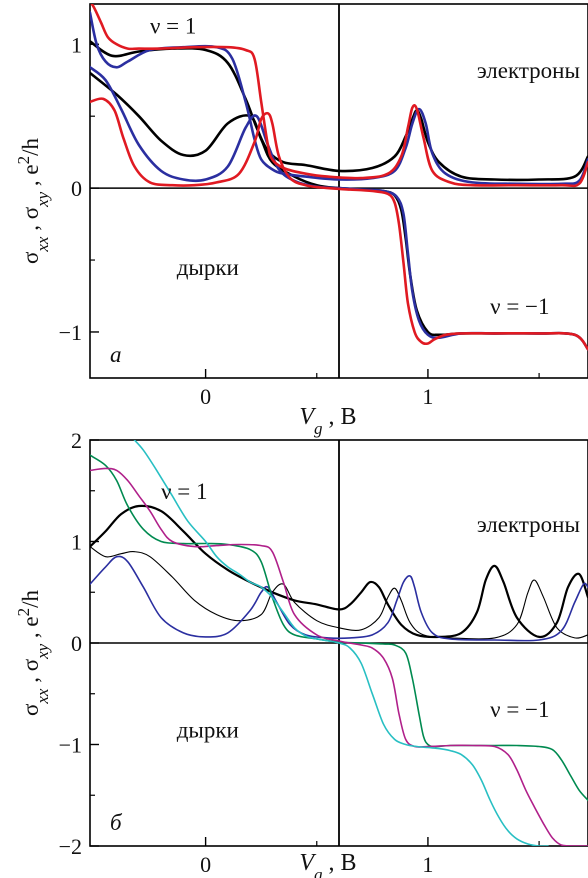 The image size is (588, 878). Describe the element at coordinates (116, 354) in the screenshot. I see `panel-label: а` at that location.